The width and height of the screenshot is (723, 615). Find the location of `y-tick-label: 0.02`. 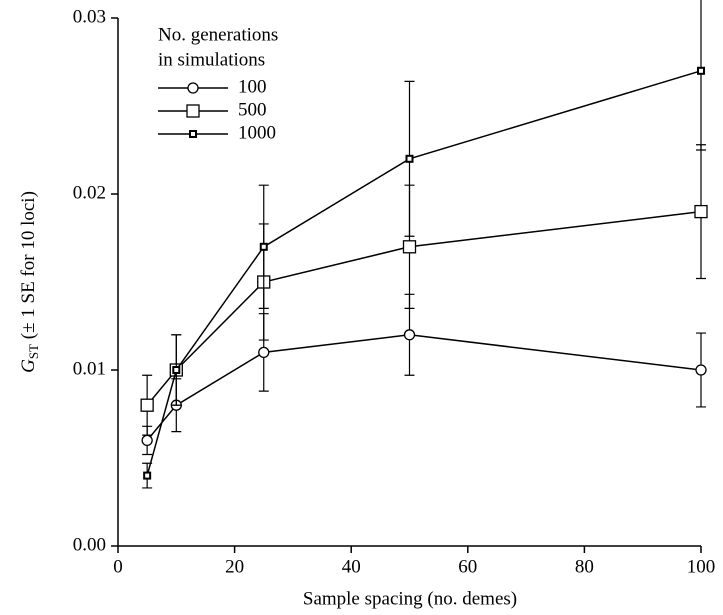

y-tick-label: 0.02 is located at coordinates (89, 192).